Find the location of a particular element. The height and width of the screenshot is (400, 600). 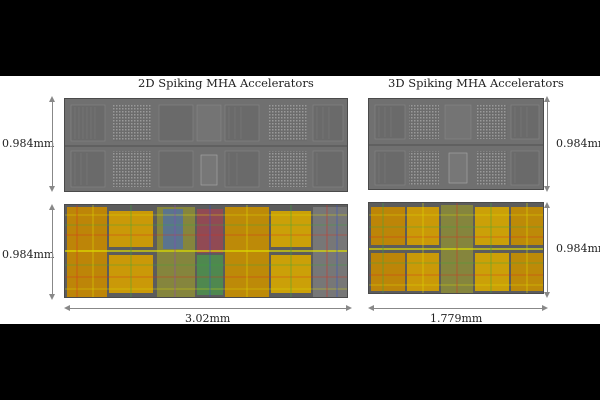

dim-3d-top-height: 0.984mm is located at coordinates (578, 143).